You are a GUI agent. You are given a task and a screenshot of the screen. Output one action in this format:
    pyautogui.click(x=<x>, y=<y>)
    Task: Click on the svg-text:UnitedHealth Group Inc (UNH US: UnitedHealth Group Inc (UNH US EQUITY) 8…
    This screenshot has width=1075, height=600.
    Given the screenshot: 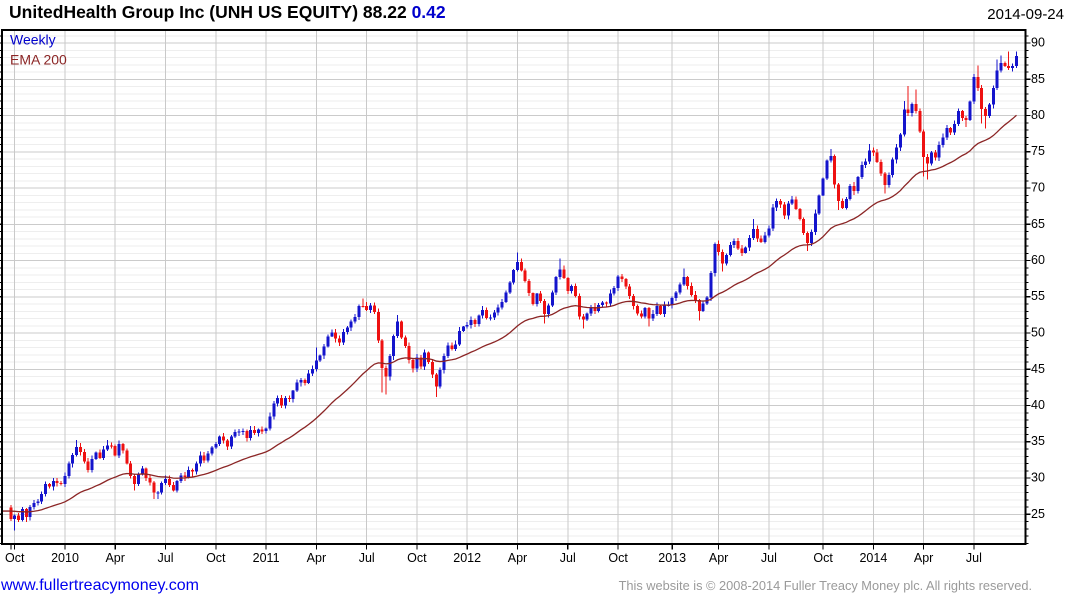 What is the action you would take?
    pyautogui.click(x=227, y=12)
    